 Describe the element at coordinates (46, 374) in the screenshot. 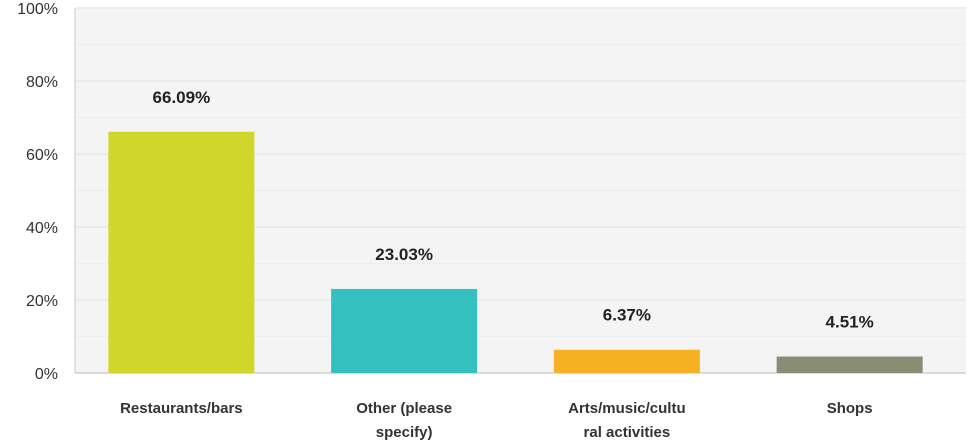

I see `y-tick-label: 0%` at that location.